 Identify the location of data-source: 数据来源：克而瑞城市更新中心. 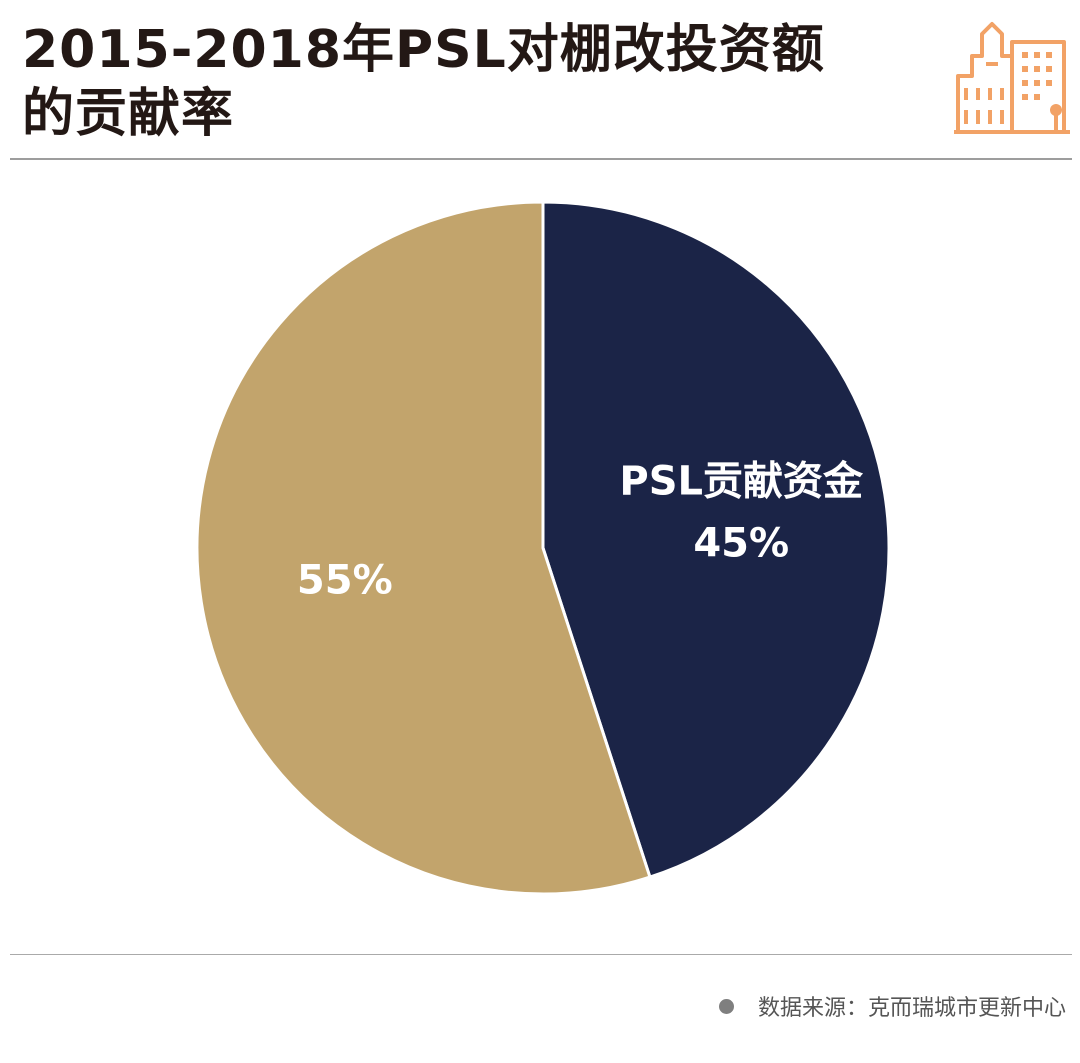
(892, 1006).